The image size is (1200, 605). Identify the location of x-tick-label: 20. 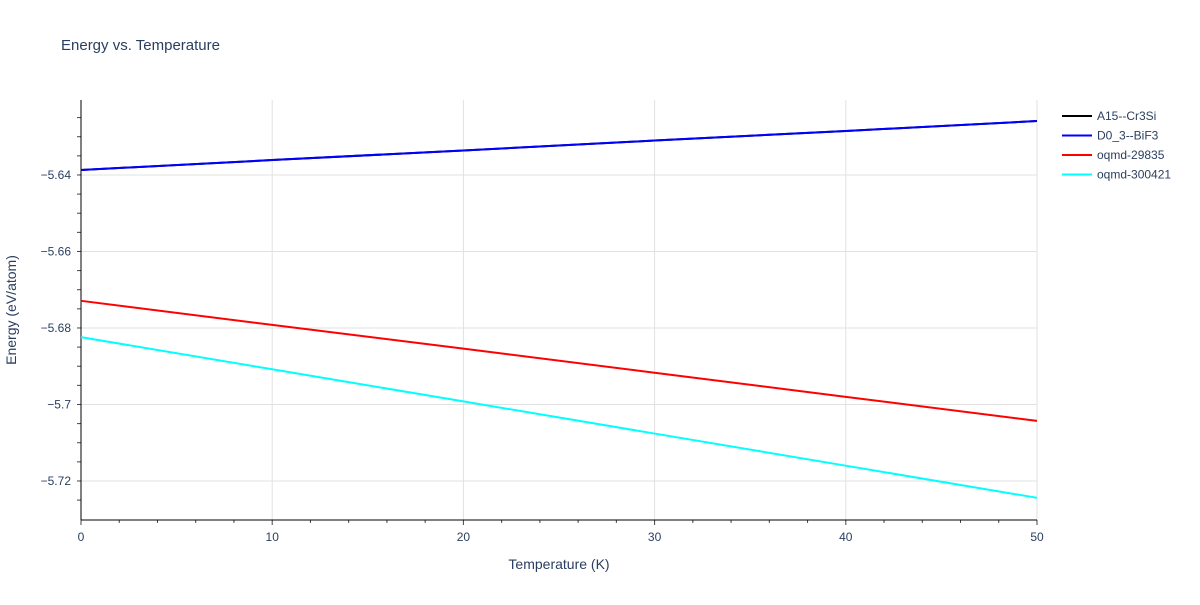
(464, 537).